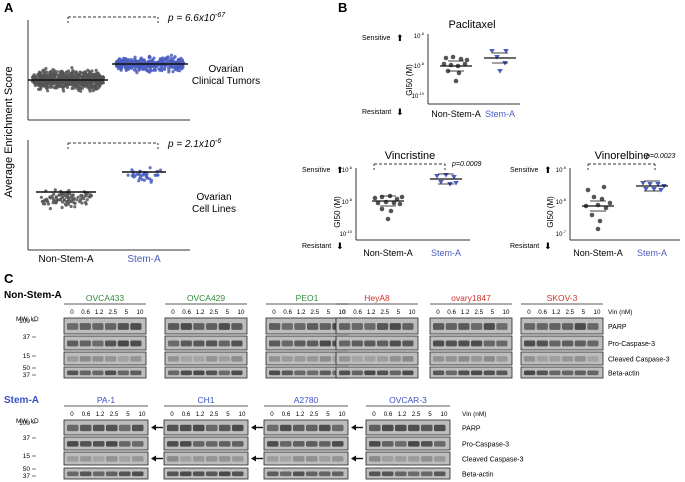 The height and width of the screenshot is (482, 685). What do you see at coordinates (186, 414) in the screenshot?
I see `dose-label: 0.6` at bounding box center [186, 414].